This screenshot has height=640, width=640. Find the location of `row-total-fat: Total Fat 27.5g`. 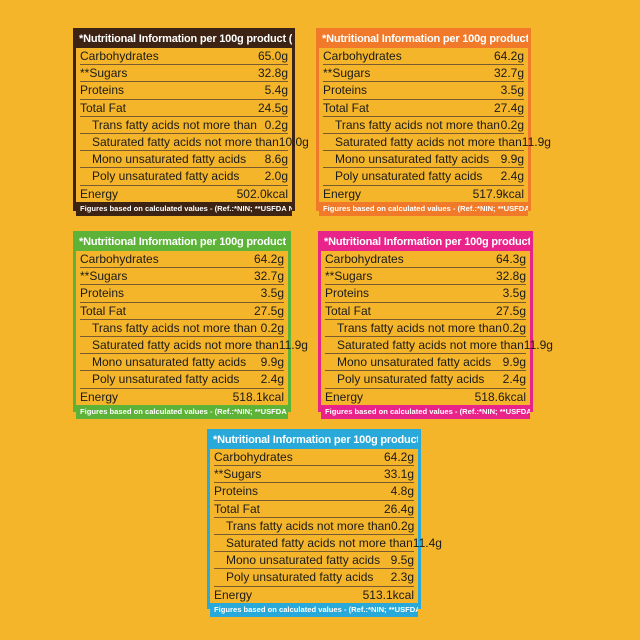

row-total-fat: Total Fat 27.5g is located at coordinates (182, 311).